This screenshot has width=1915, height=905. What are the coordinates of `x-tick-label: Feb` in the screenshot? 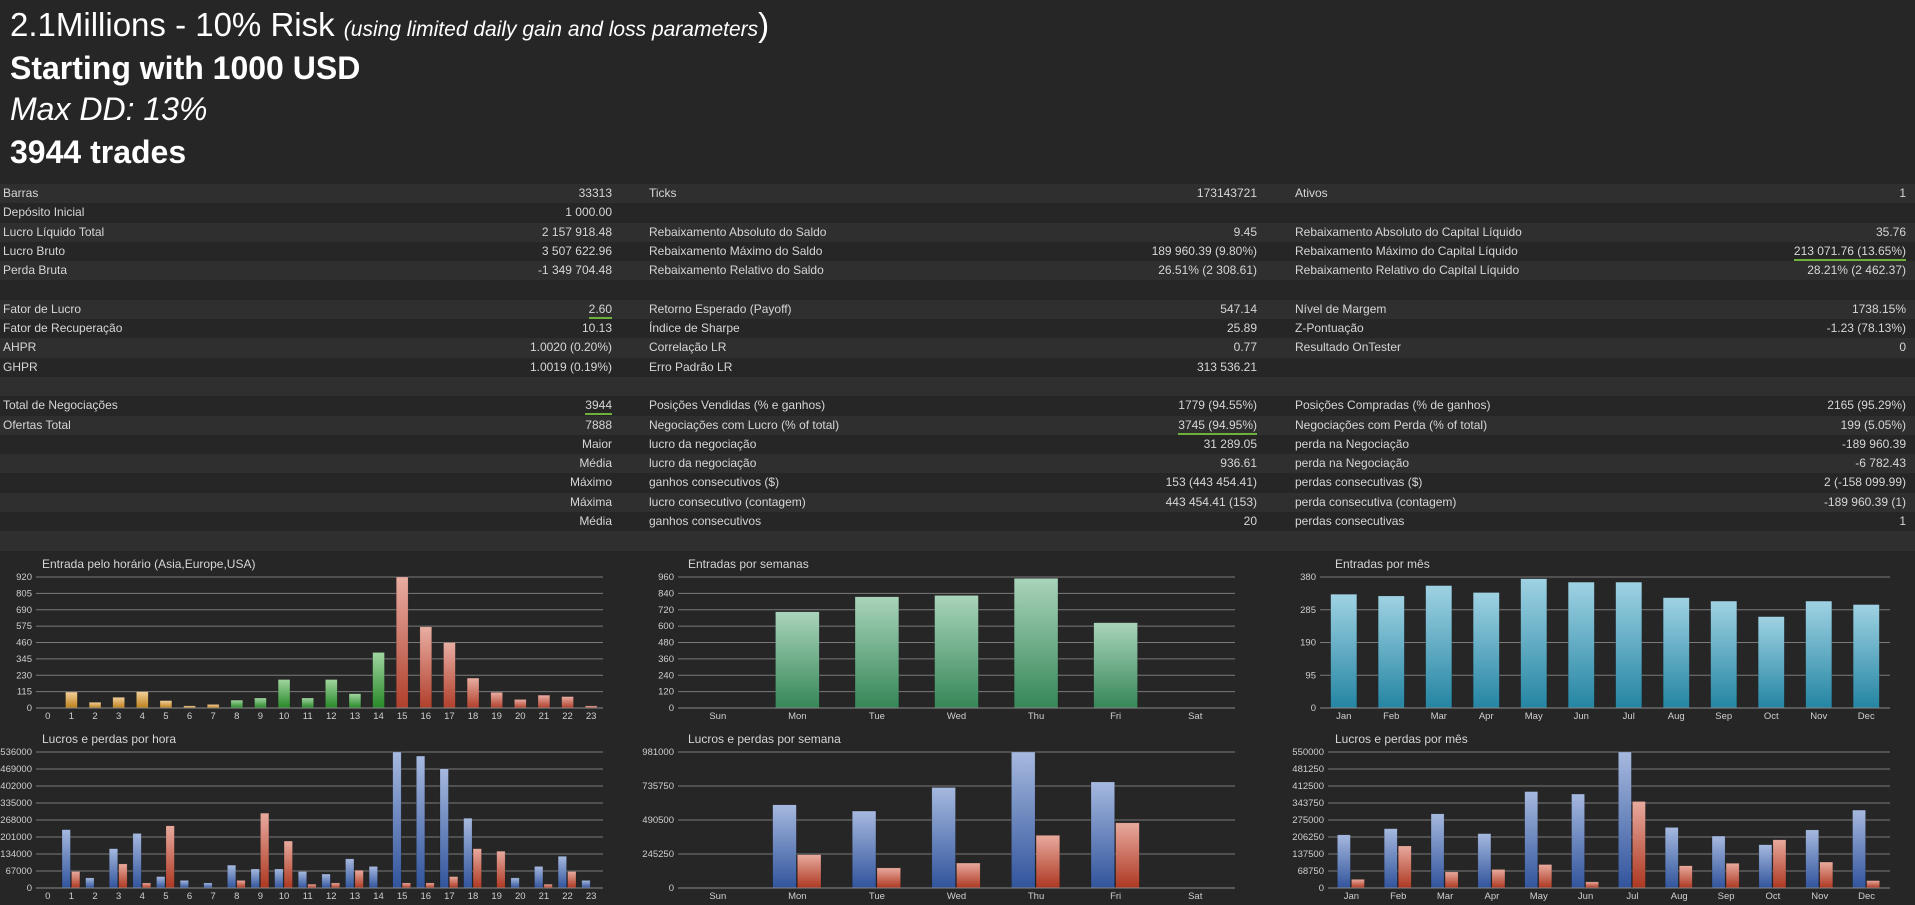 It's located at (1398, 896).